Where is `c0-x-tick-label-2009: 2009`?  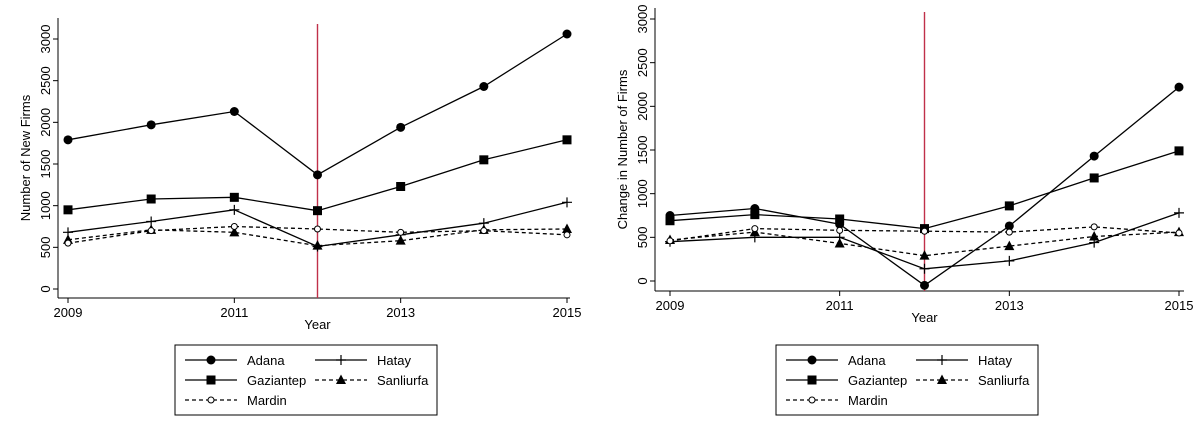
c0-x-tick-label-2009: 2009 is located at coordinates (68, 312).